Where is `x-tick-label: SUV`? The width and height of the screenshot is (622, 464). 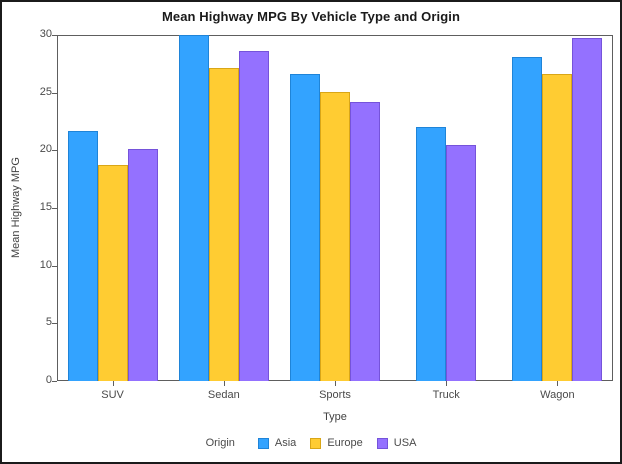
x-tick-label: SUV is located at coordinates (112, 395).